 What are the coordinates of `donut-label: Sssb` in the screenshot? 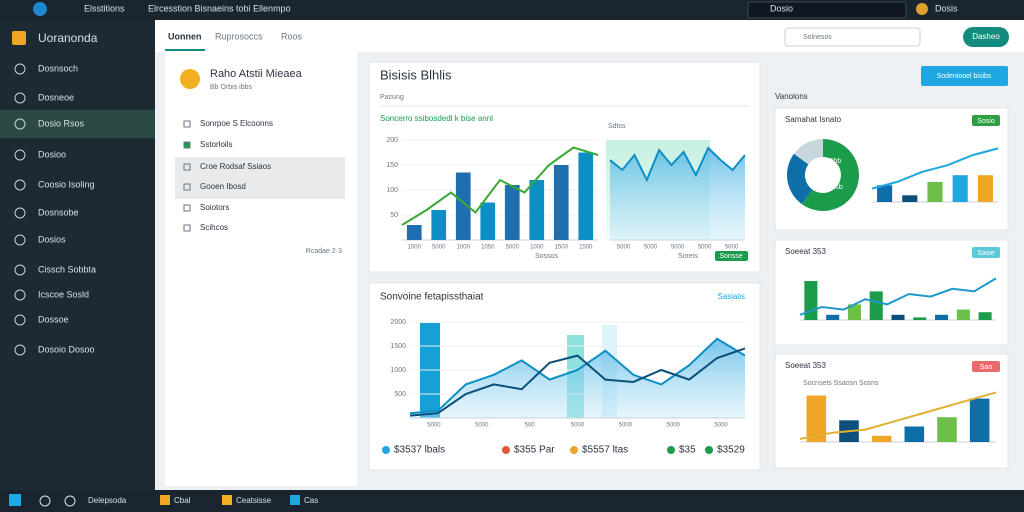 It's located at (835, 187).